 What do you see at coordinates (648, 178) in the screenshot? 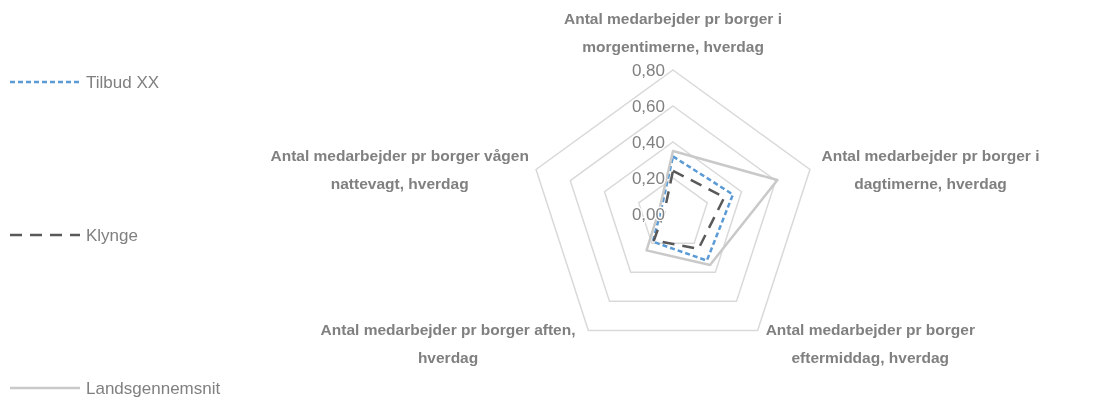
I see `y-tick-label: 0,20` at bounding box center [648, 178].